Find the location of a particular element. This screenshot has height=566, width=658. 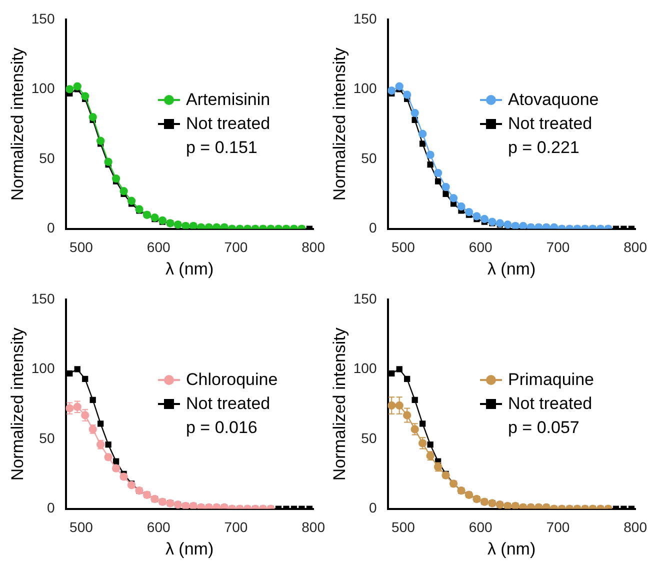

legend-label: Atovaquone is located at coordinates (553, 100).